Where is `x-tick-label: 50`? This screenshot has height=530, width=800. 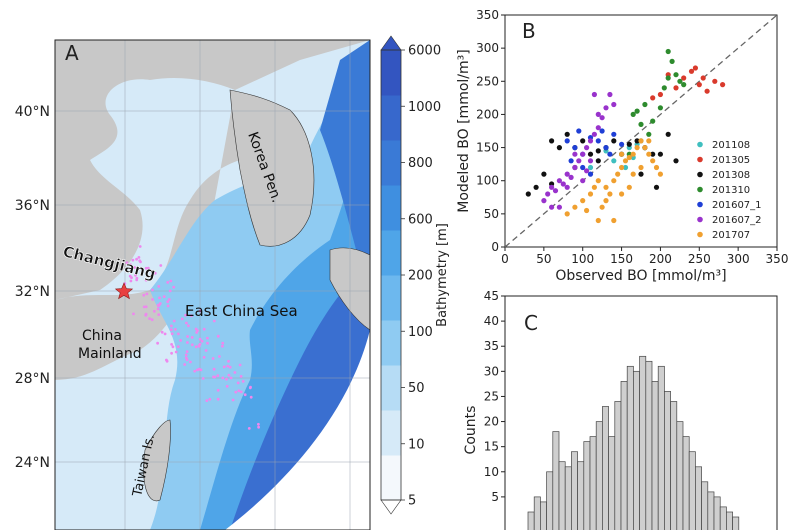
x-tick-label: 50 is located at coordinates (543, 259).